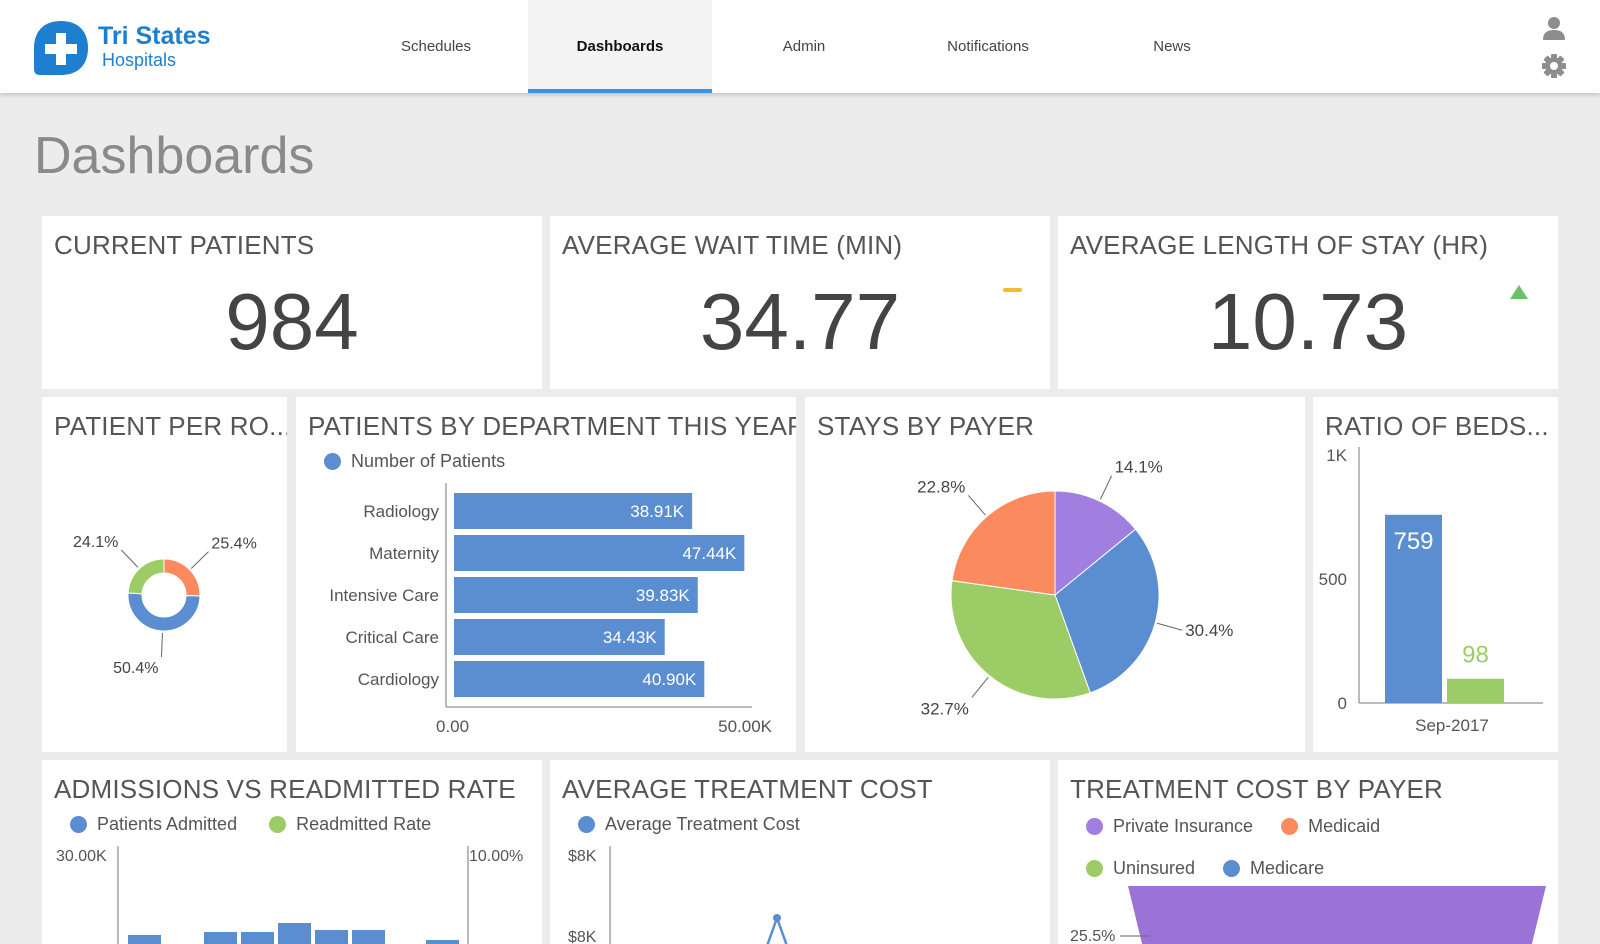 This screenshot has width=1600, height=944. What do you see at coordinates (184, 245) in the screenshot?
I see `card-title: CURRENT PATIENTS` at bounding box center [184, 245].